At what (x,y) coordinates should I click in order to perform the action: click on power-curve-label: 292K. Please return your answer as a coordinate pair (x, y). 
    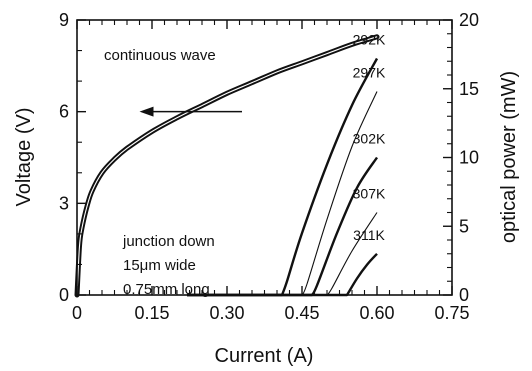
    Looking at the image, I should click on (369, 40).